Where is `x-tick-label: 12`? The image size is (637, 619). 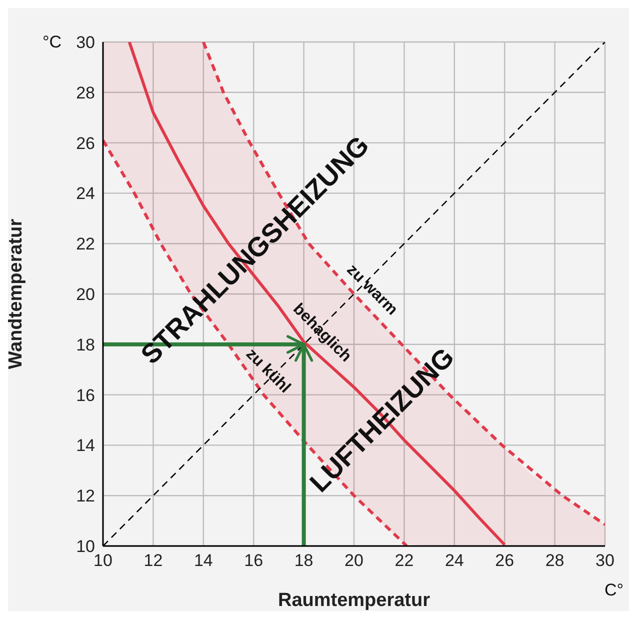 x-tick-label: 12 is located at coordinates (153, 560).